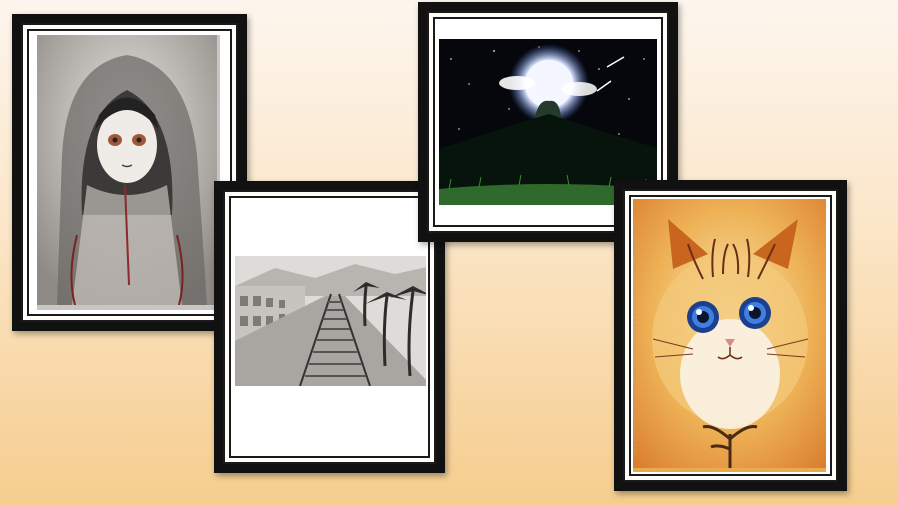 Image resolution: width=898 pixels, height=505 pixels. I want to click on frame-moonlit-night, so click(548, 122).